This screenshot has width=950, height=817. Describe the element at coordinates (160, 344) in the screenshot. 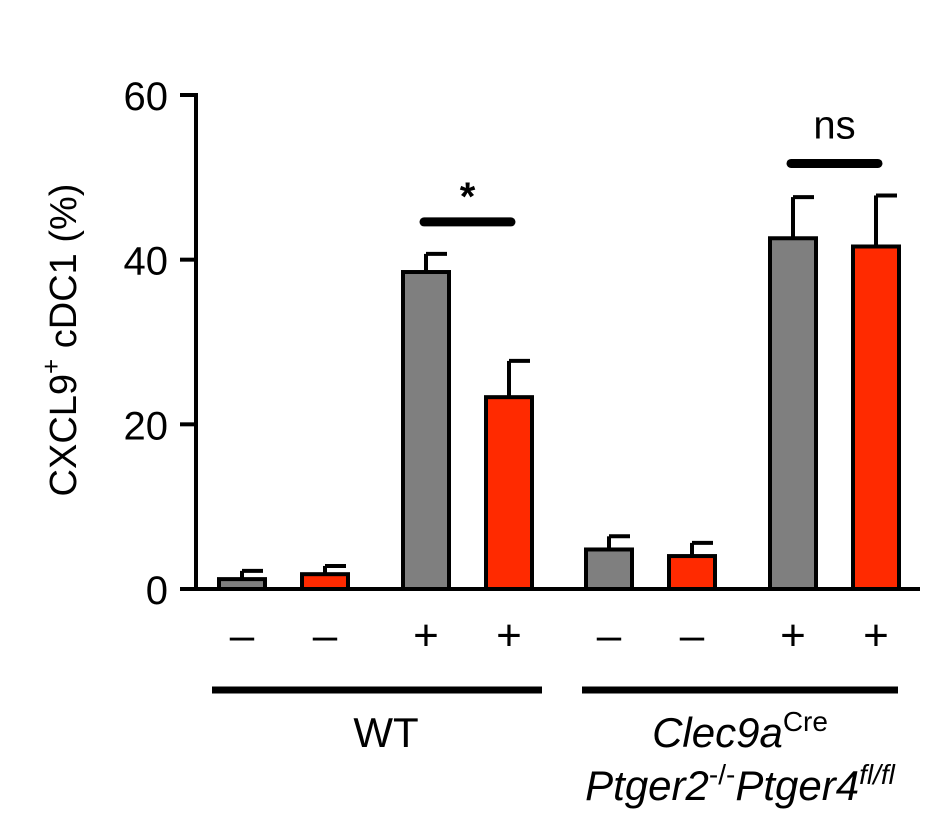

I see `y-ticks: 0 20 40 60` at that location.